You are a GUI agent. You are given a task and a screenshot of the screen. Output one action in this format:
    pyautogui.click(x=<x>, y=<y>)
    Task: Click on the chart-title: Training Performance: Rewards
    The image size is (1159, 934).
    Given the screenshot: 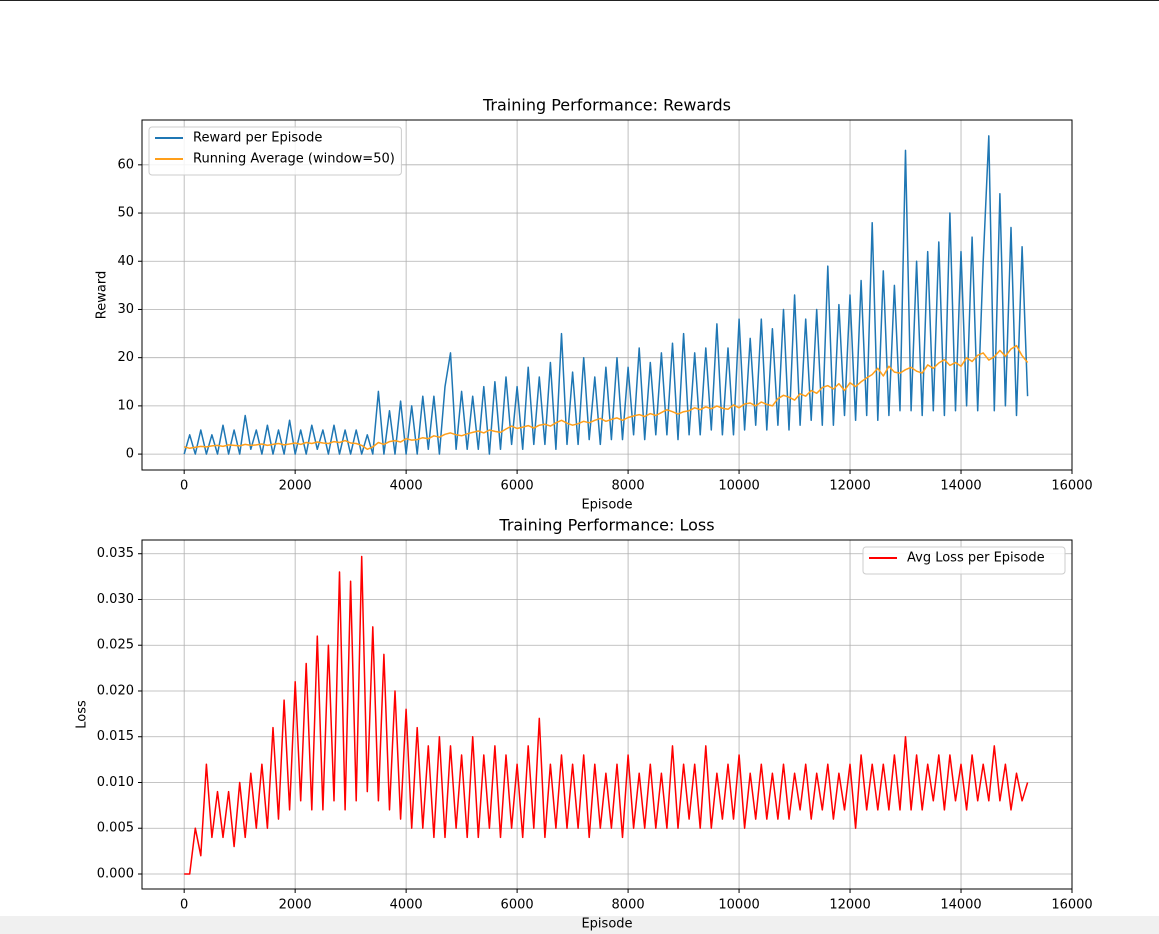 What is the action you would take?
    pyautogui.click(x=606, y=105)
    